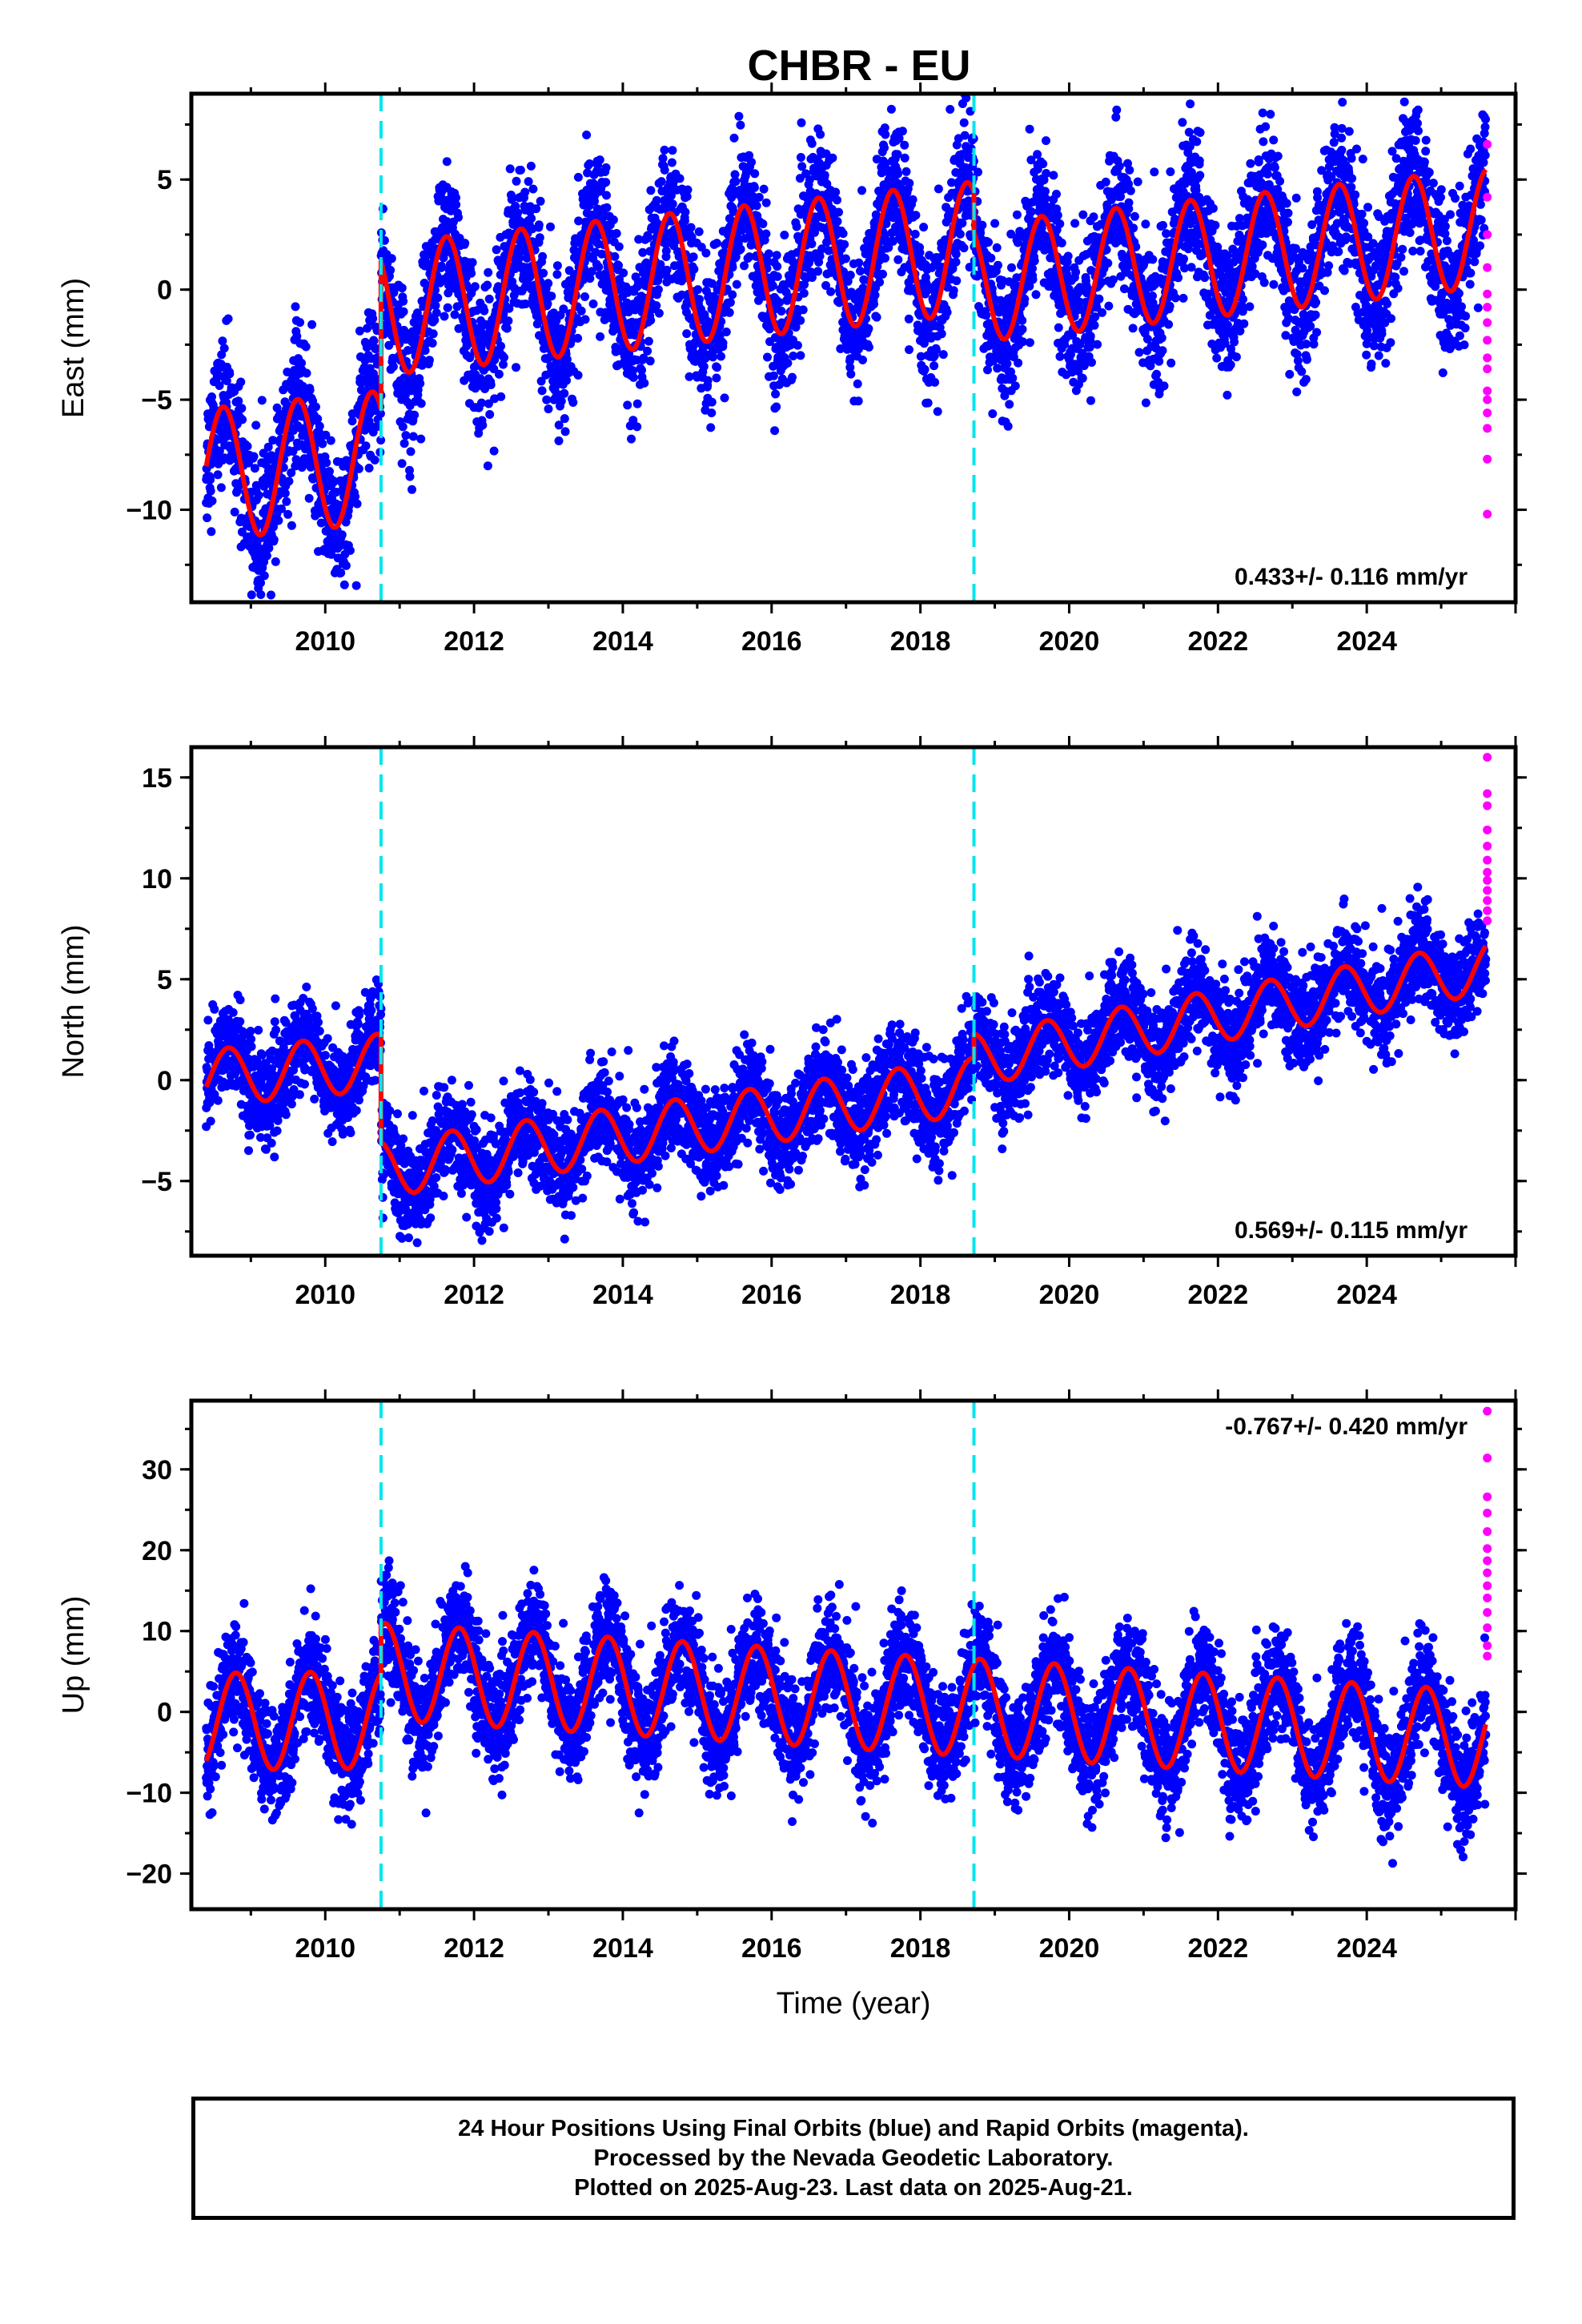  Describe the element at coordinates (859, 66) in the screenshot. I see `chart-title: CHBR - EU` at that location.